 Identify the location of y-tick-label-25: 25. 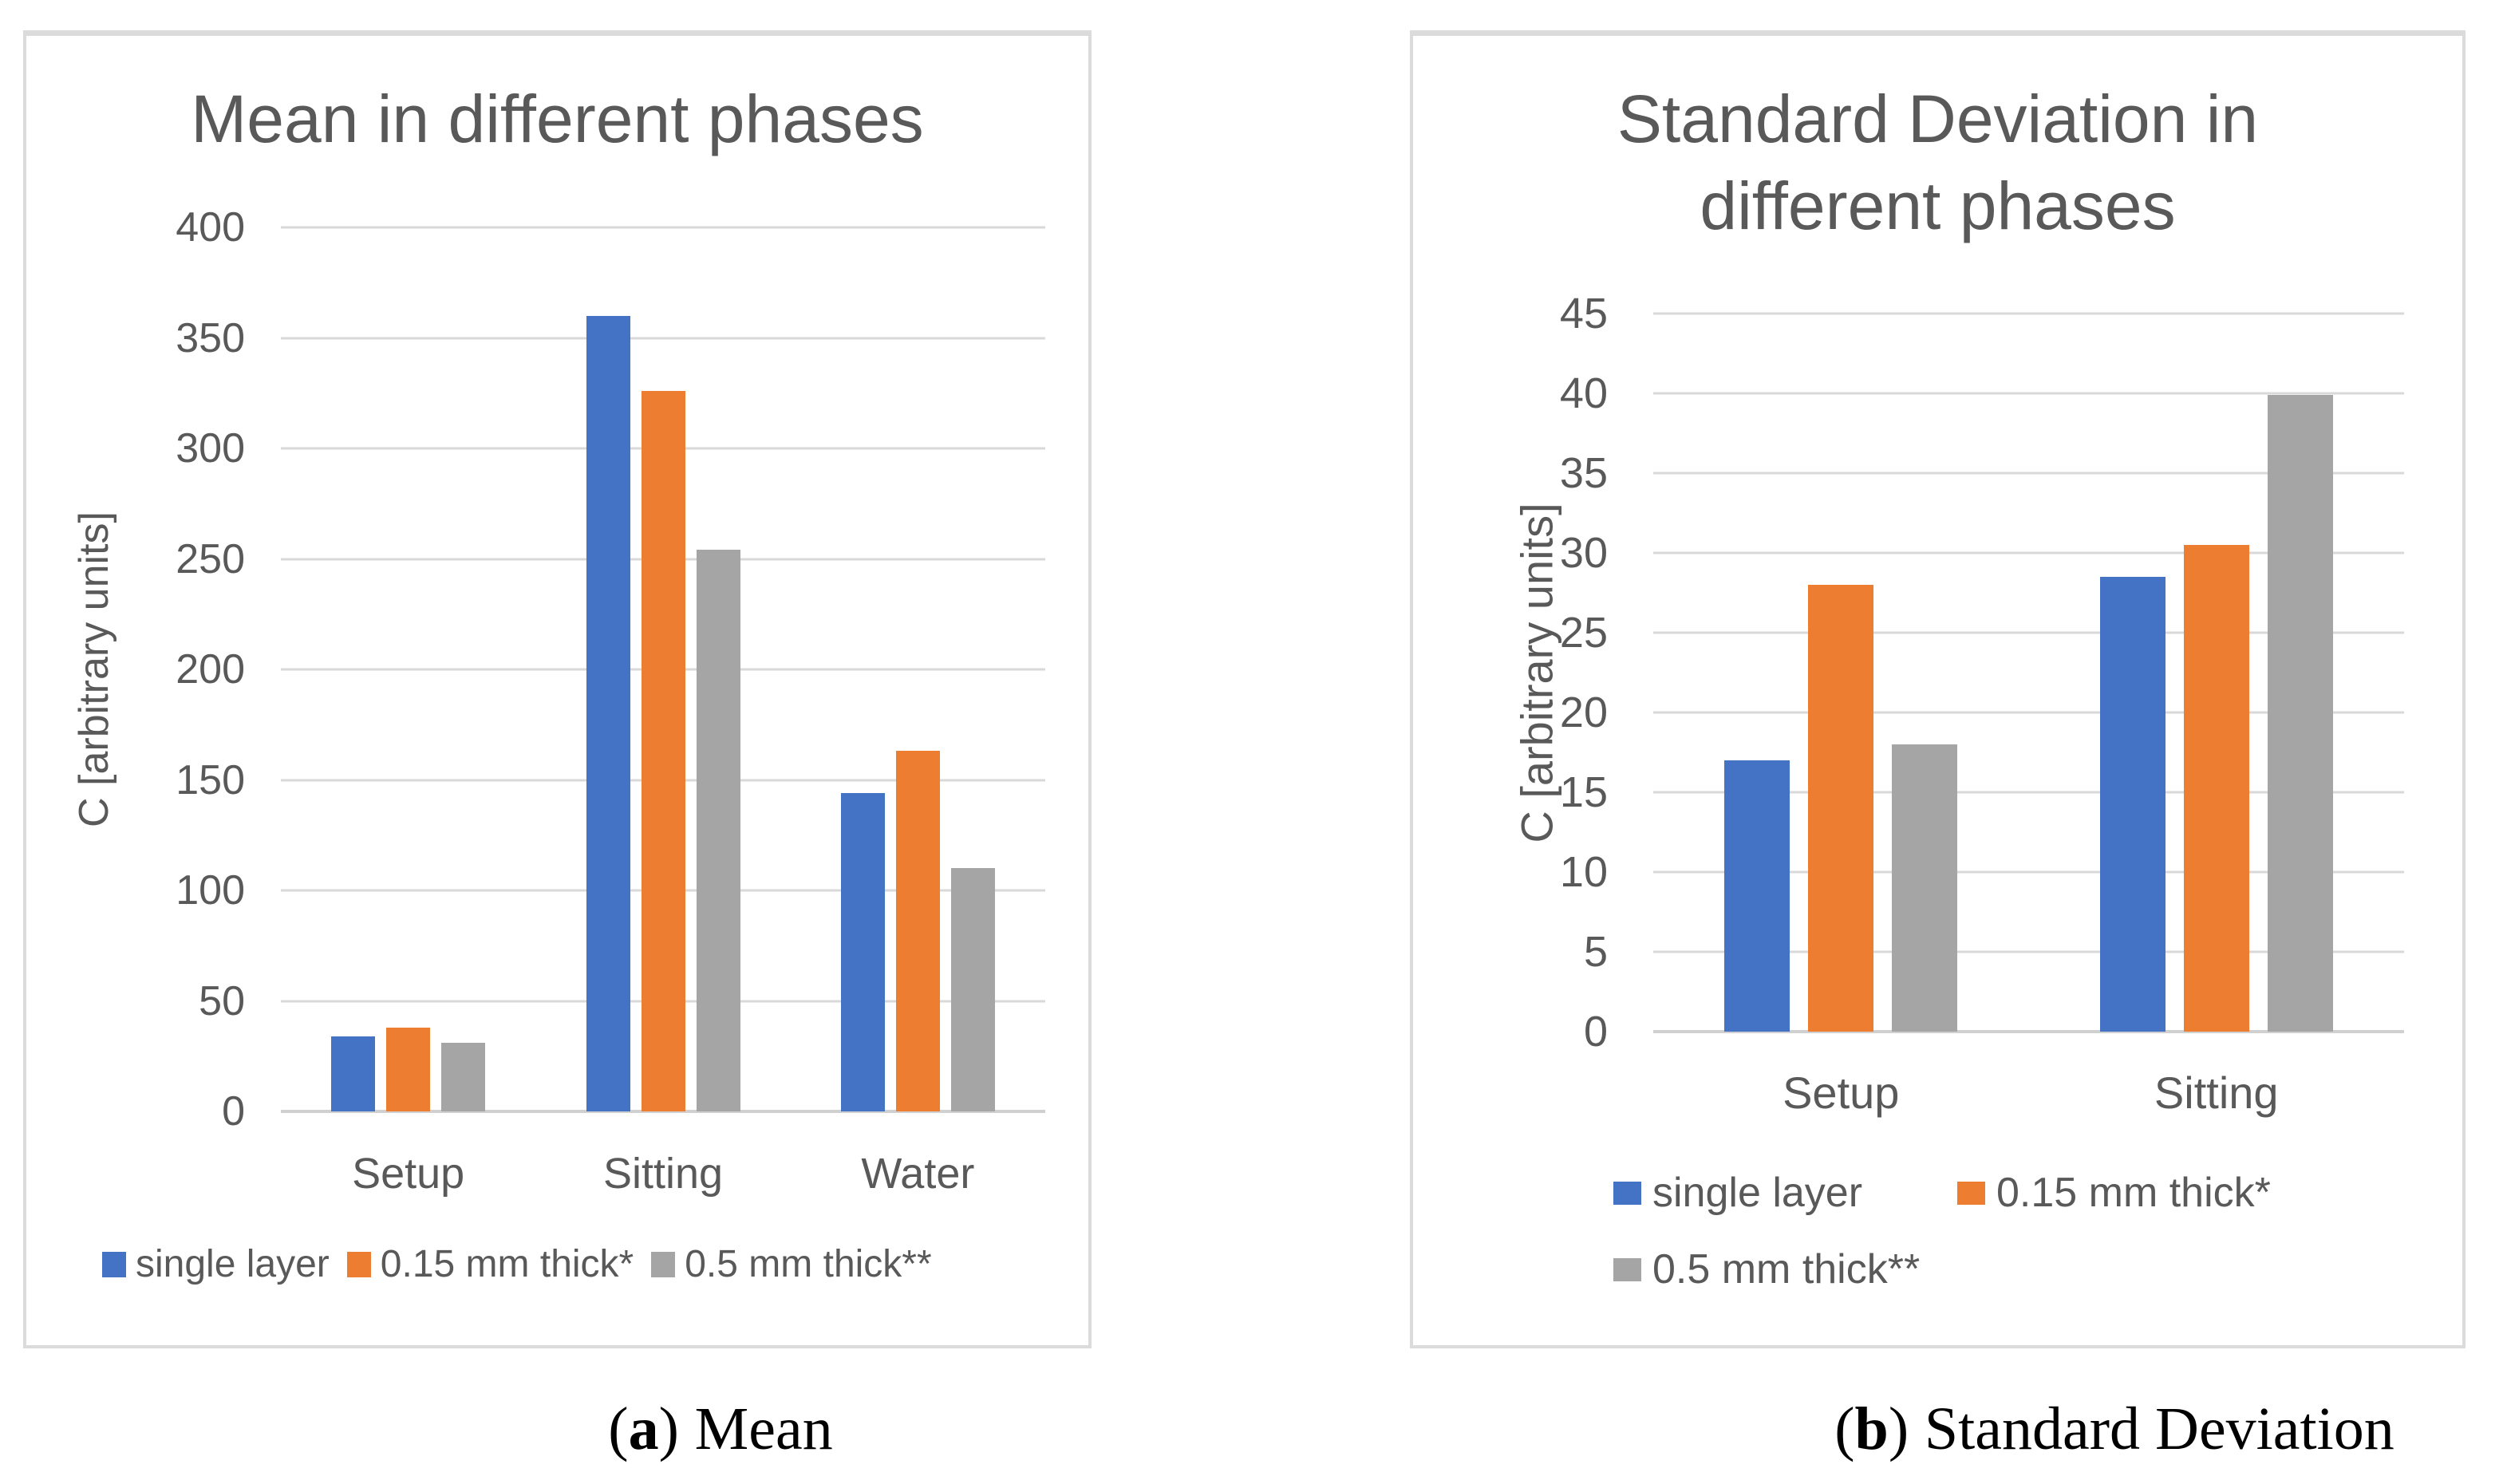
(1583, 633).